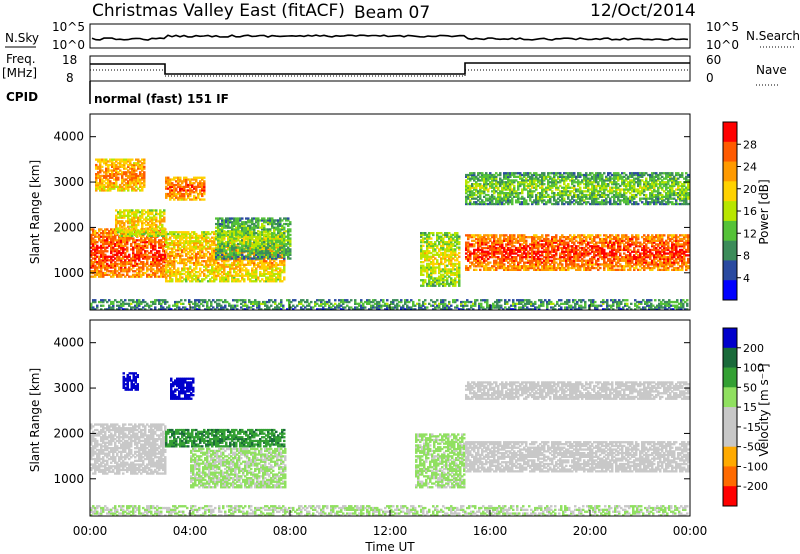  What do you see at coordinates (21, 59) in the screenshot?
I see `freq-label-1: Freq.` at bounding box center [21, 59].